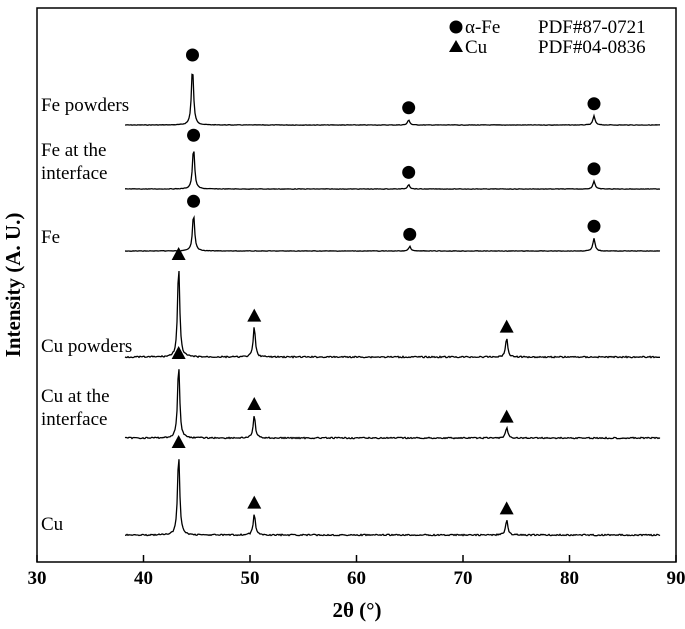 This screenshot has height=629, width=685. What do you see at coordinates (356, 578) in the screenshot?
I see `x-tick-label: 60` at bounding box center [356, 578].